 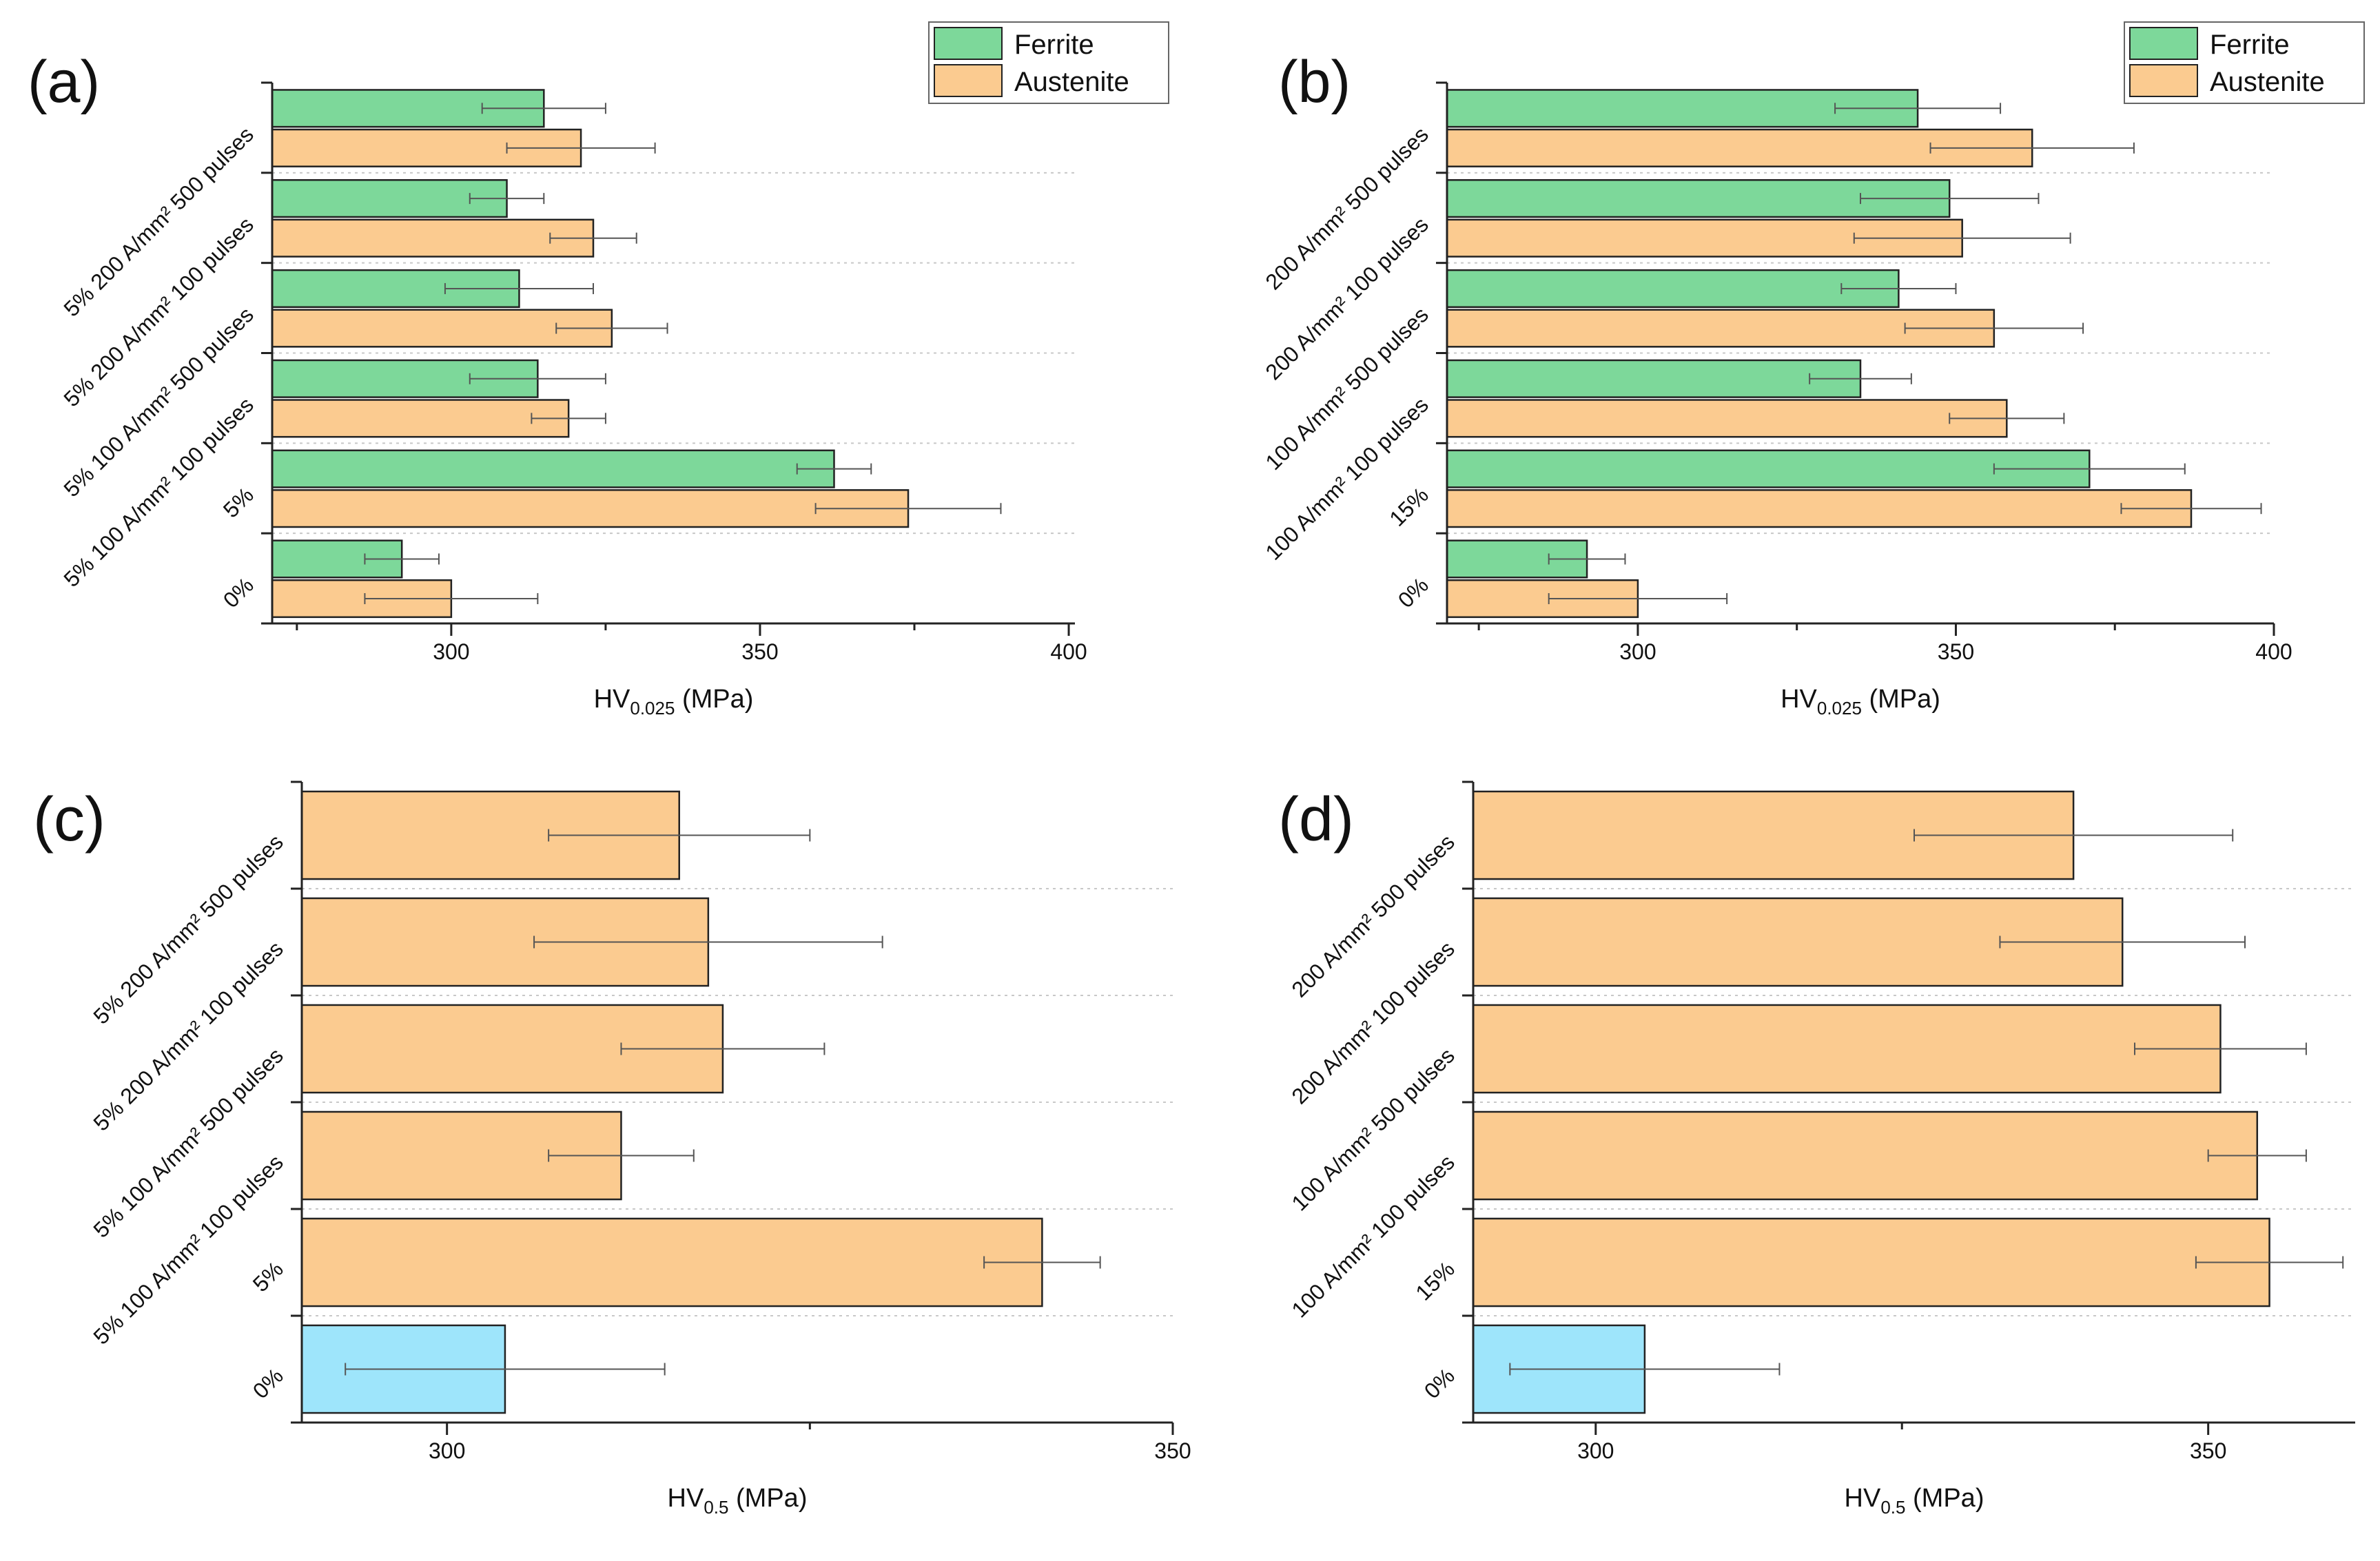 I want to click on panel-label: (c), so click(x=69, y=819).